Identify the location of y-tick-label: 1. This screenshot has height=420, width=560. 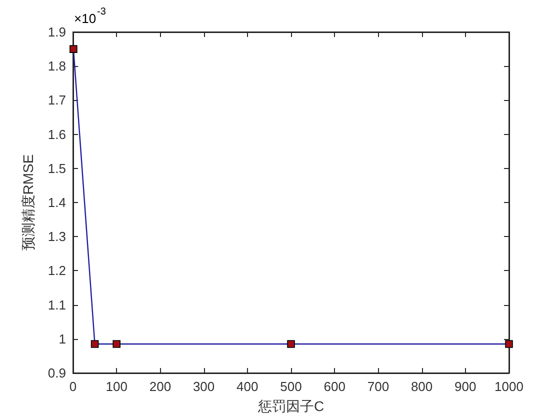
(62, 338).